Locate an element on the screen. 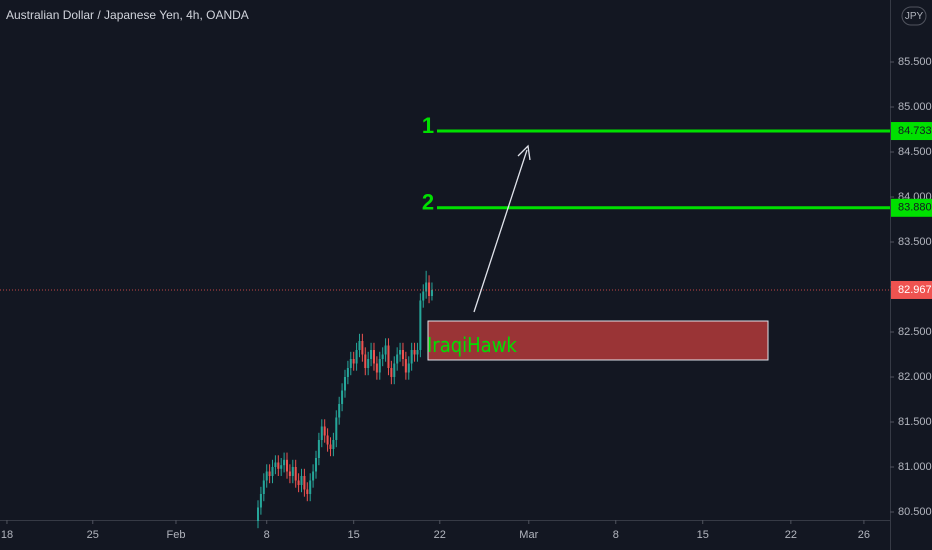  y-tick-label: 83.500 is located at coordinates (915, 242).